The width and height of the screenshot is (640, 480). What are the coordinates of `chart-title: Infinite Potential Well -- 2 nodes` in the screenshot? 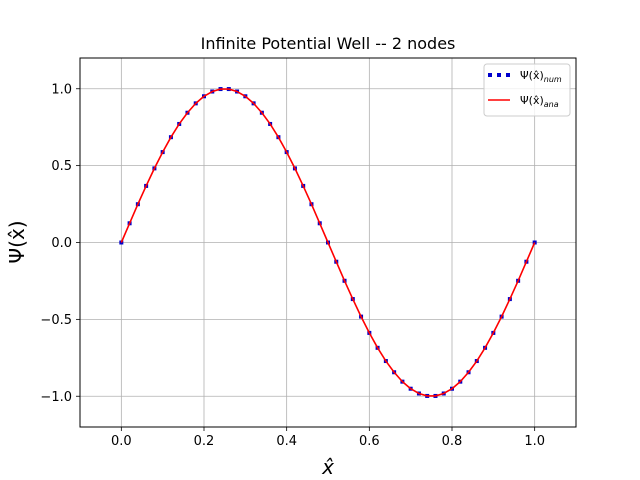 It's located at (328, 43).